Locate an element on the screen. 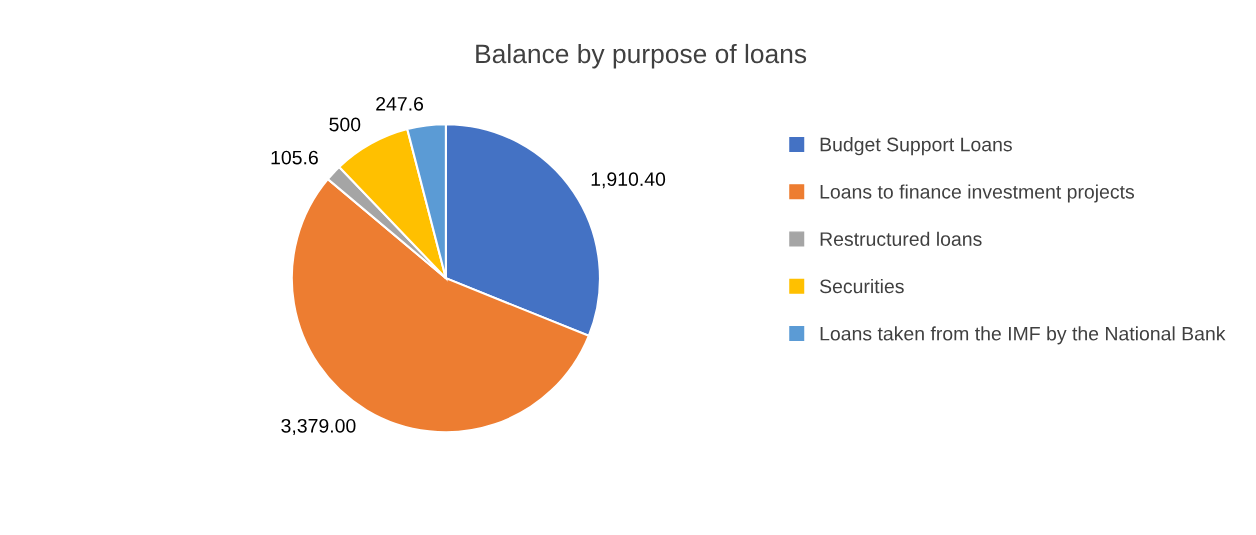 This screenshot has width=1256, height=535. legend-label: Restructured loans is located at coordinates (901, 238).